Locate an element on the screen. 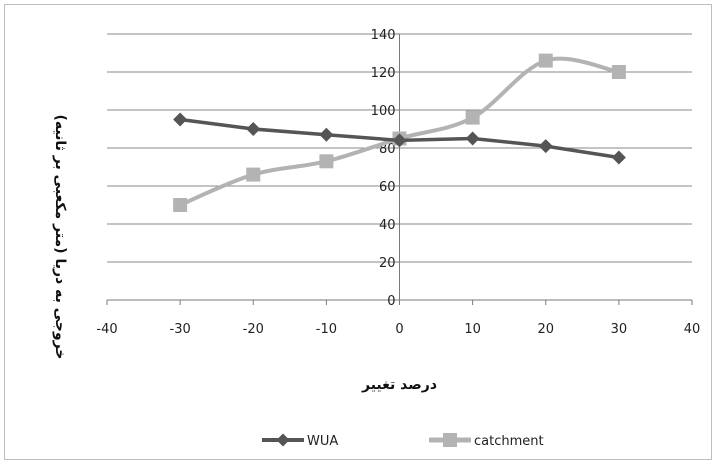 The image size is (718, 466). legend-item-catchment: catchment is located at coordinates (486, 441).